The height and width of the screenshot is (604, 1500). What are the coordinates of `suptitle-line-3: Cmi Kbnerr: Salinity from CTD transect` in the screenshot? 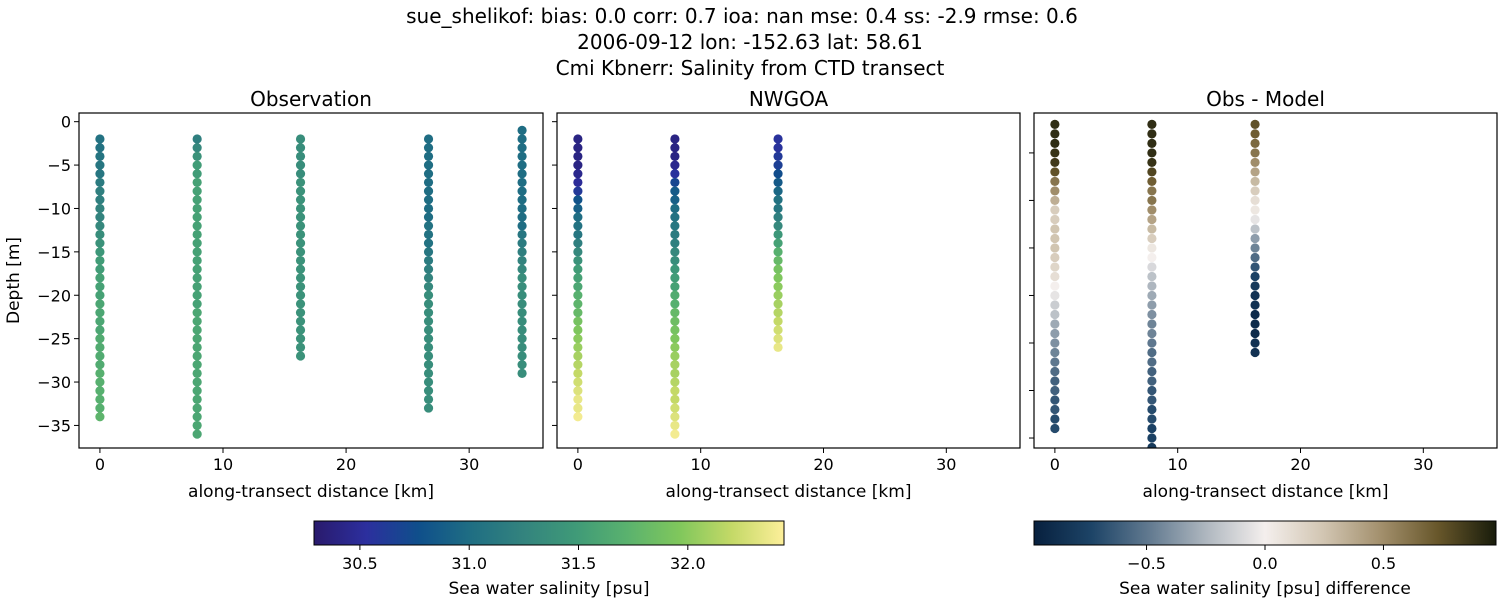 It's located at (750, 68).